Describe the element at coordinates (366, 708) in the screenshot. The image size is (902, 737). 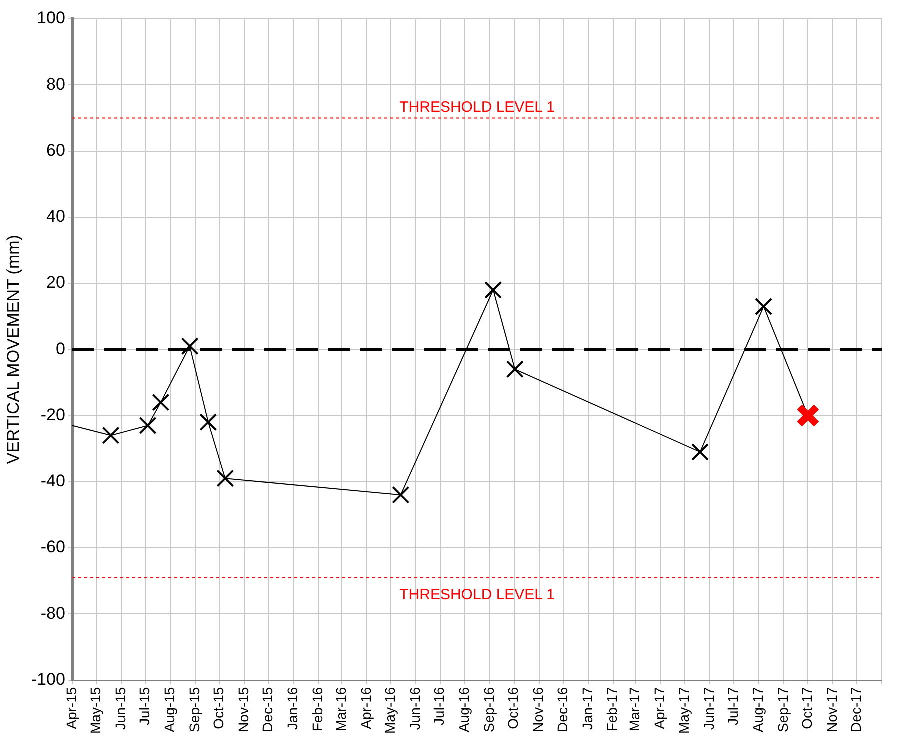
I see `x-tick-label: Apr-16` at that location.